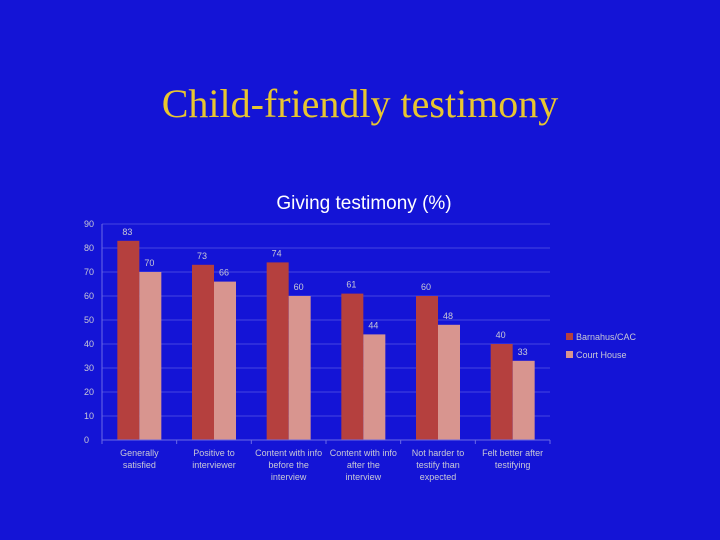 The height and width of the screenshot is (540, 720). Describe the element at coordinates (606, 337) in the screenshot. I see `legend-label: Barnahus/CAC` at that location.